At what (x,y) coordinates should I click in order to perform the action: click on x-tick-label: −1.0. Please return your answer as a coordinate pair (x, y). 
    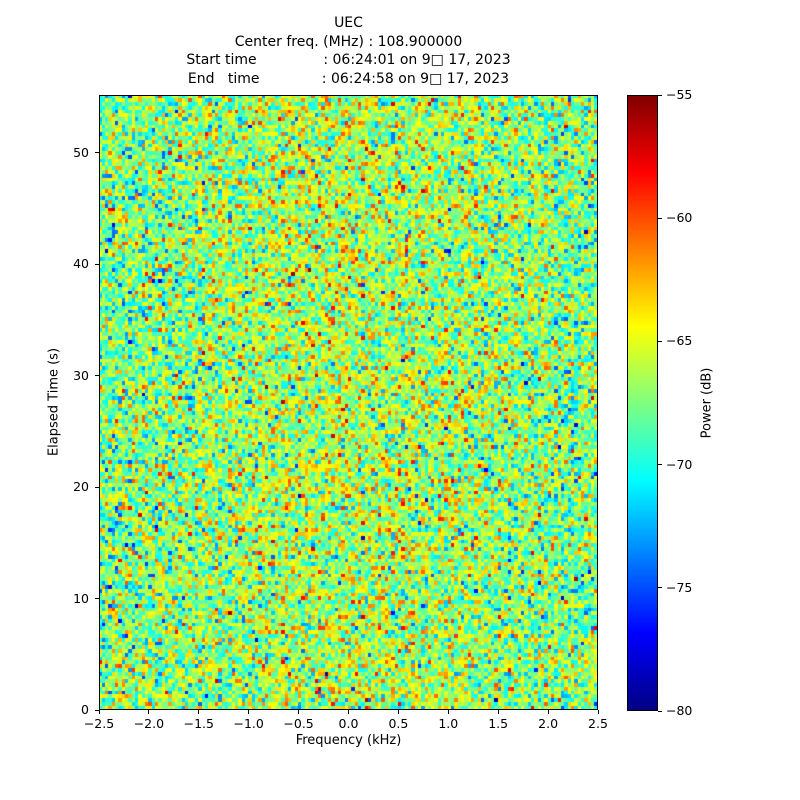
    Looking at the image, I should click on (248, 723).